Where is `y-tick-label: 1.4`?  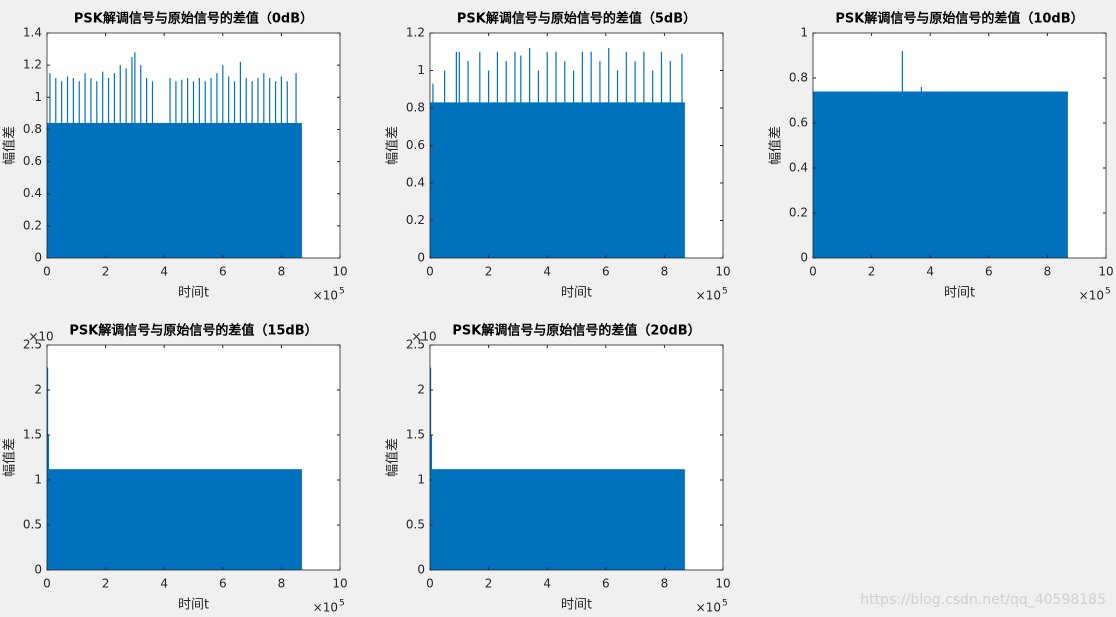
y-tick-label: 1.4 is located at coordinates (32, 33).